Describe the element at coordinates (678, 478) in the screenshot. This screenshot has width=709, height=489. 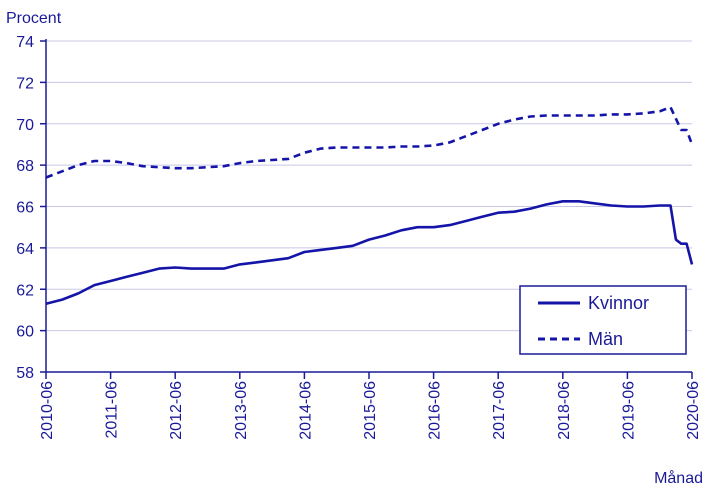
I see `x-axis-title: Månad` at that location.